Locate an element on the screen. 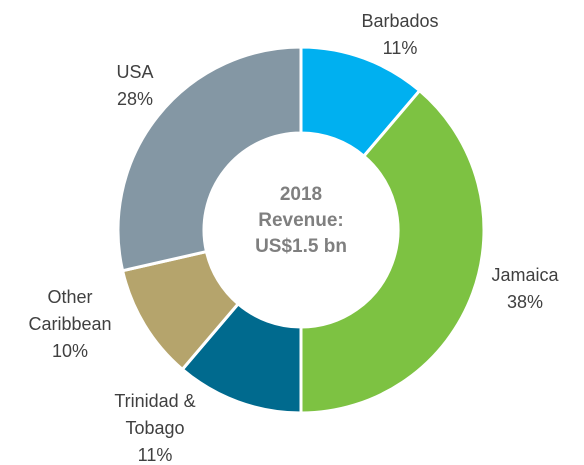  value-label: 10% is located at coordinates (70, 351).